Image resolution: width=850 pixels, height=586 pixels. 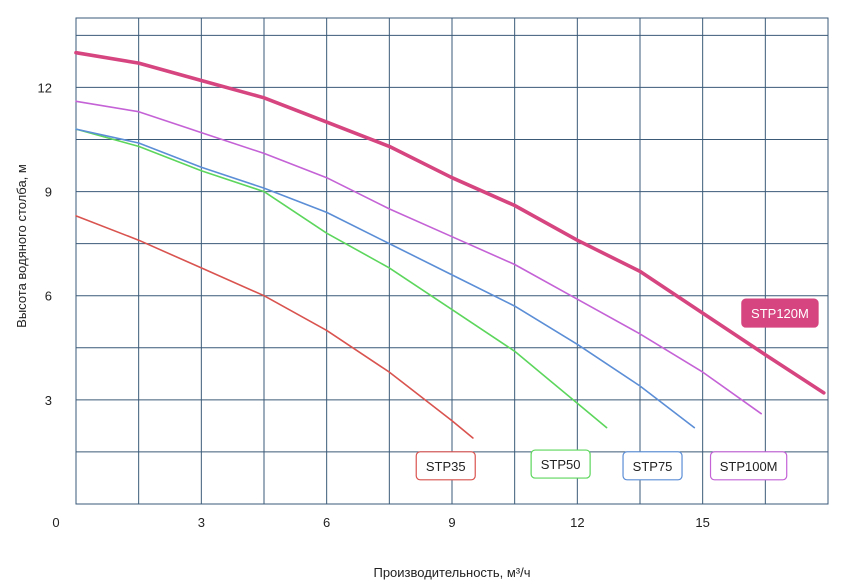 I want to click on series-tag-stp50: STP50, so click(x=560, y=464).